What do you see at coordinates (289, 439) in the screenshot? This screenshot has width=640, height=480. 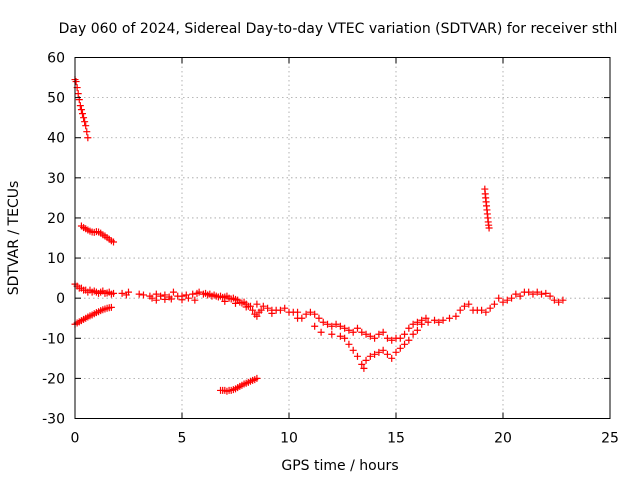 I see `x-tick-label: 10` at bounding box center [289, 439].